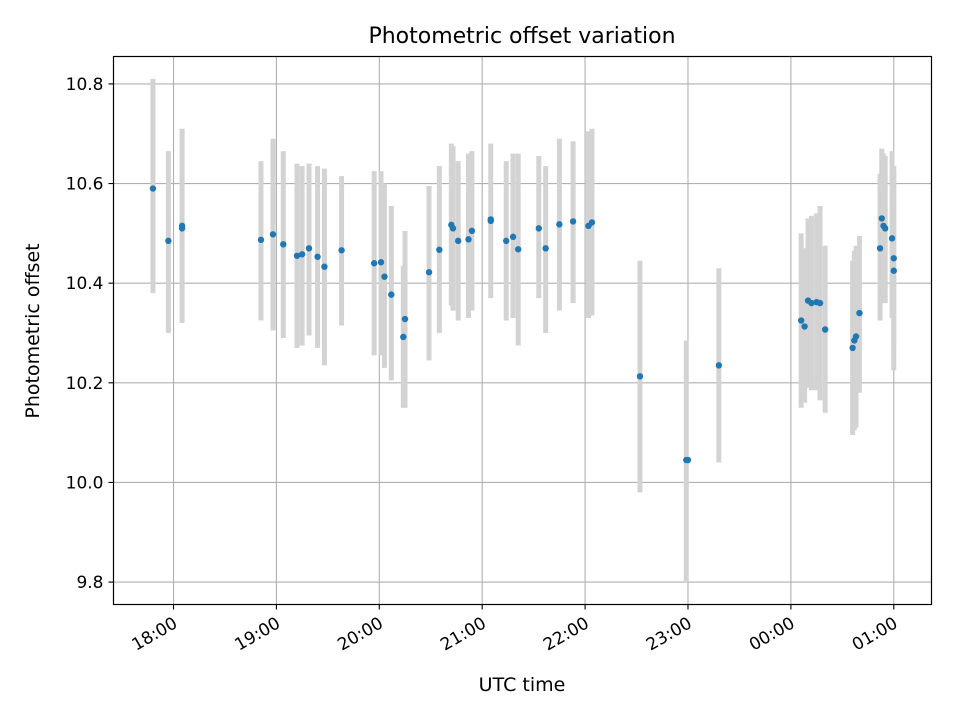 This screenshot has height=720, width=960. Describe the element at coordinates (89, 583) in the screenshot. I see `y-tick-label: 9.8` at that location.